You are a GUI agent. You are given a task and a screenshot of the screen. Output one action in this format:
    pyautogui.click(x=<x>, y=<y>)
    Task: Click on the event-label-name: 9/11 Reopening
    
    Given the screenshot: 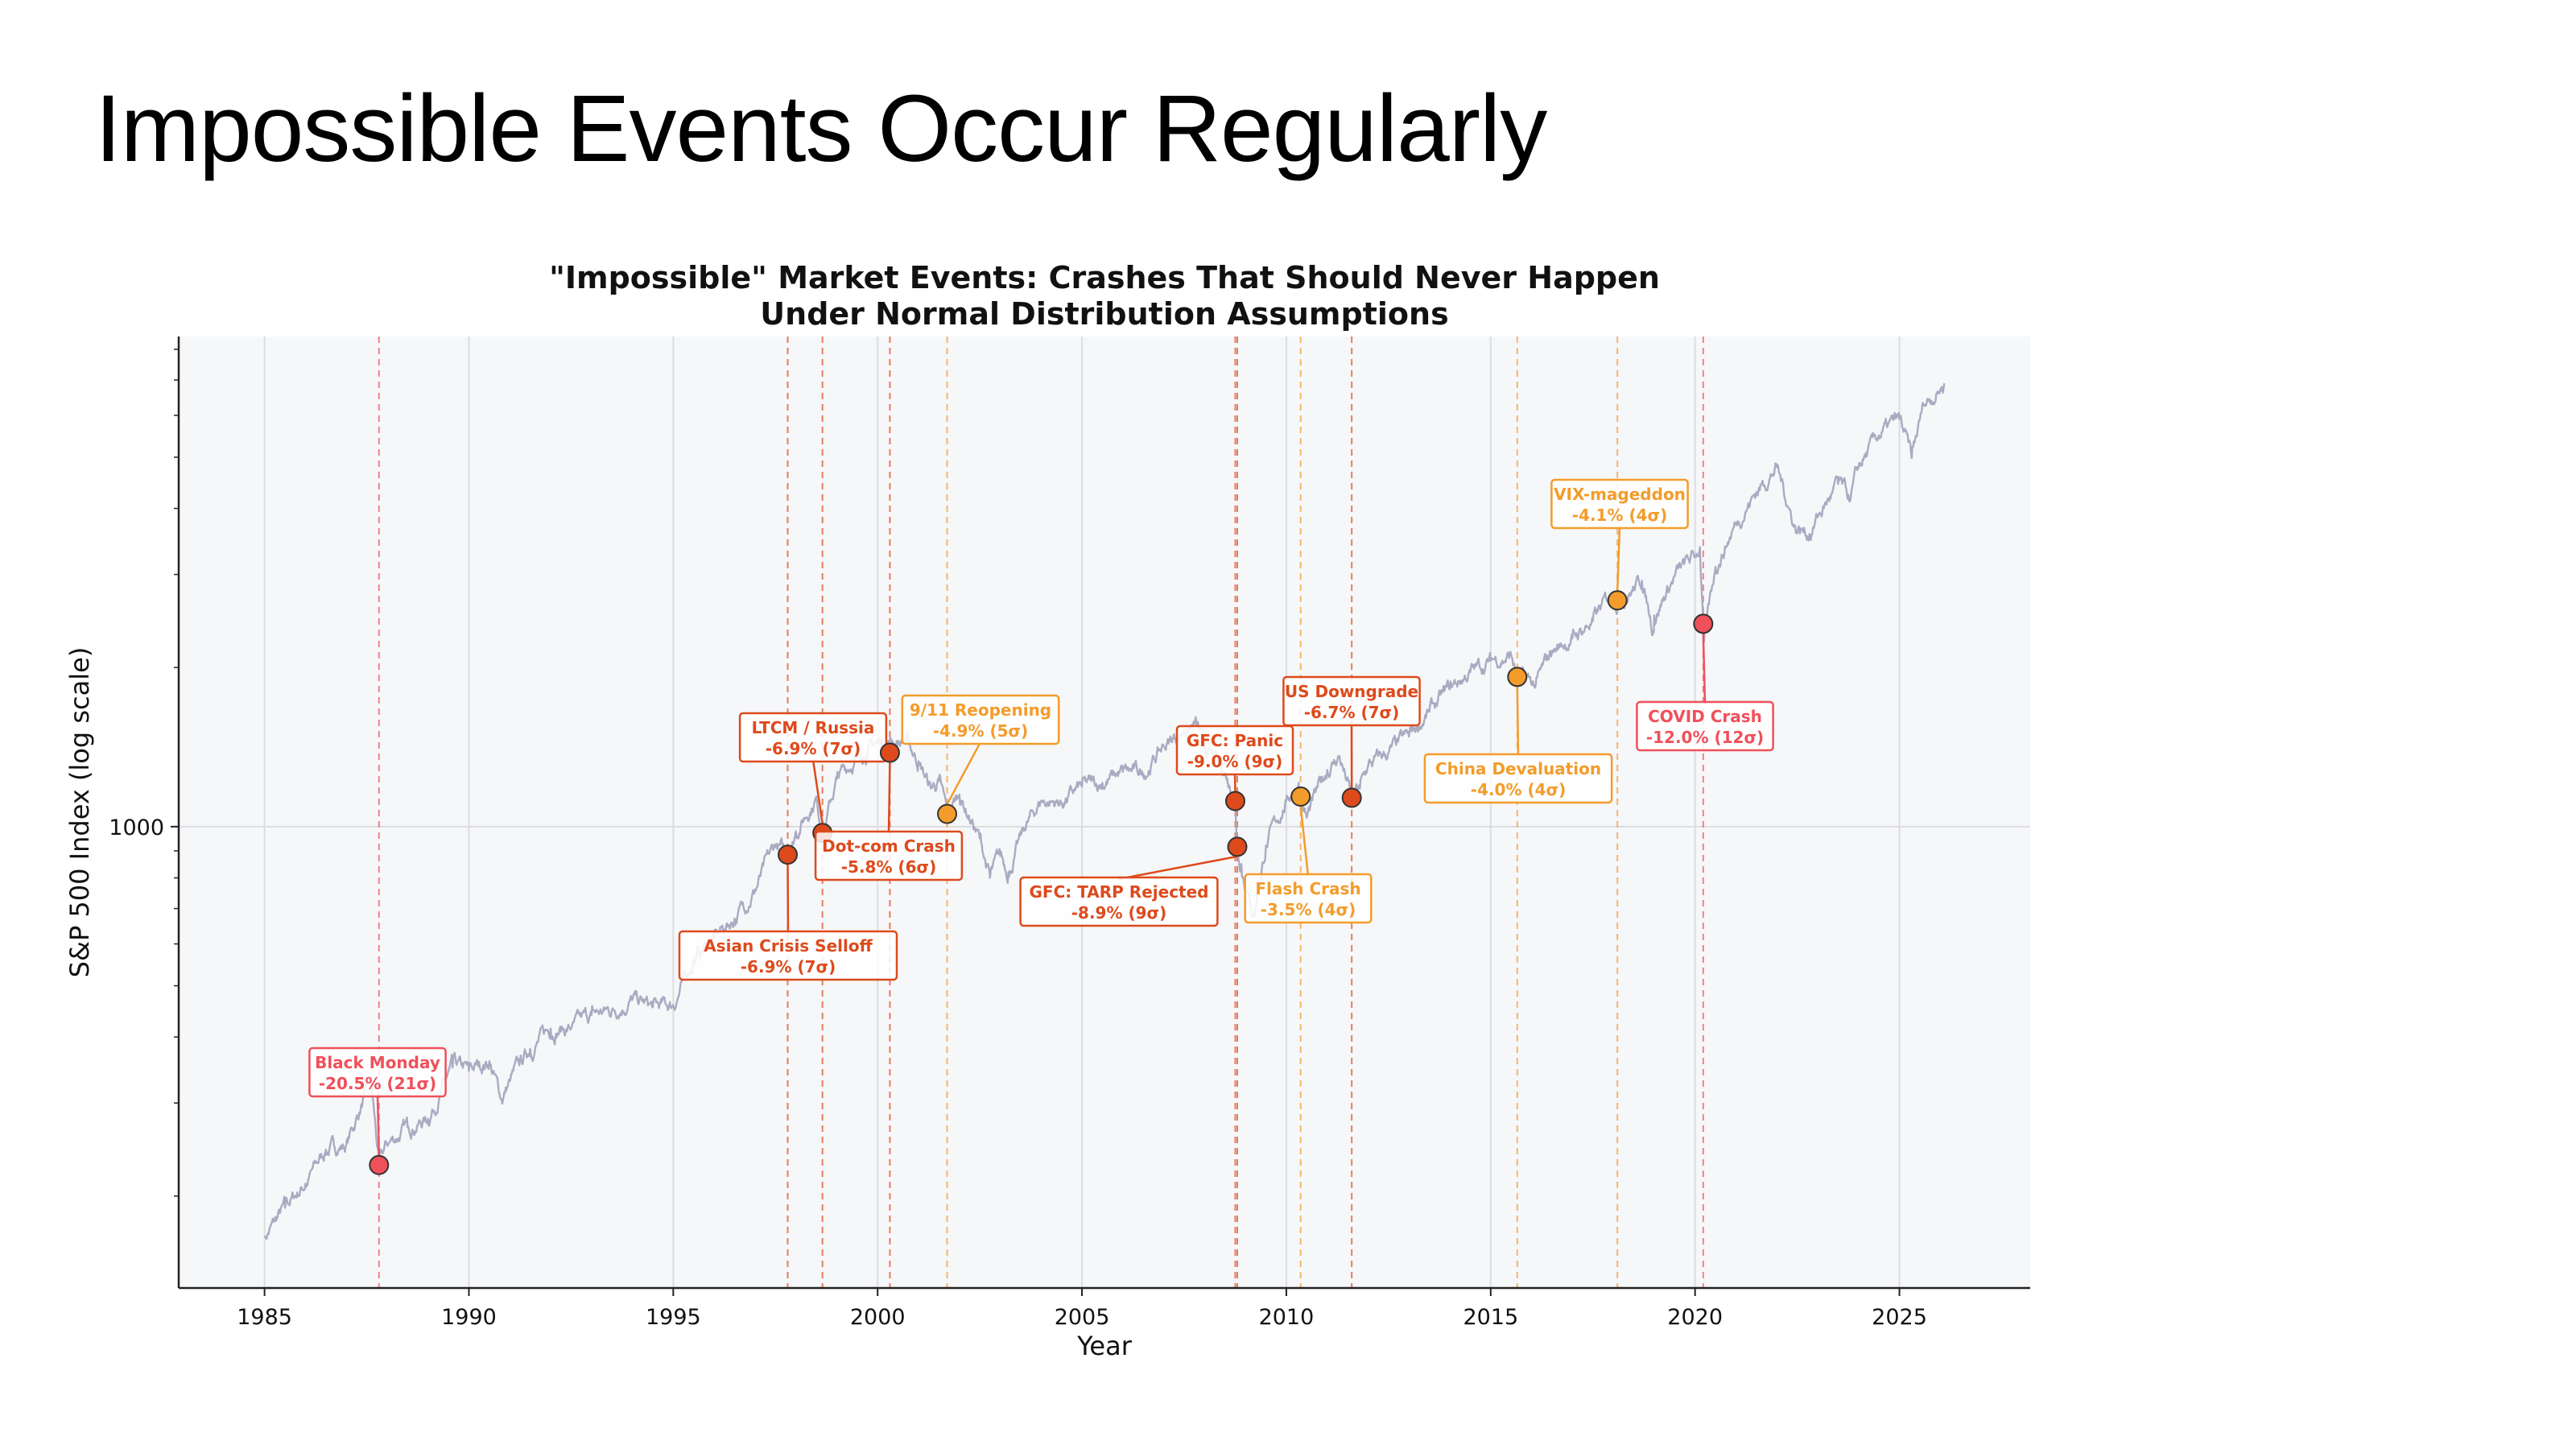 What is the action you would take?
    pyautogui.click(x=980, y=710)
    